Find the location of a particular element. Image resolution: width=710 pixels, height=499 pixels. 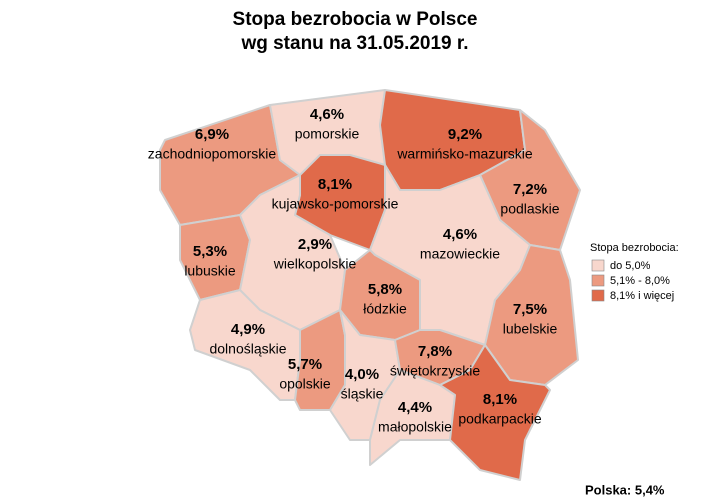

value-label: 4,0% is located at coordinates (362, 374).